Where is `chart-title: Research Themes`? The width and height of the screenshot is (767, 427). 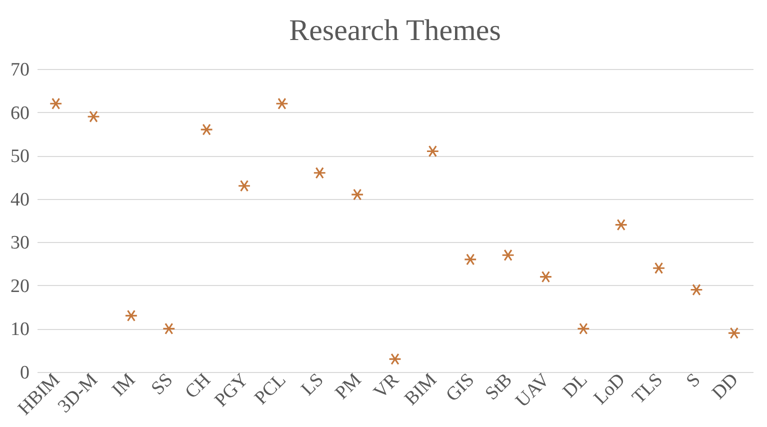
chart-title: Research Themes is located at coordinates (395, 30).